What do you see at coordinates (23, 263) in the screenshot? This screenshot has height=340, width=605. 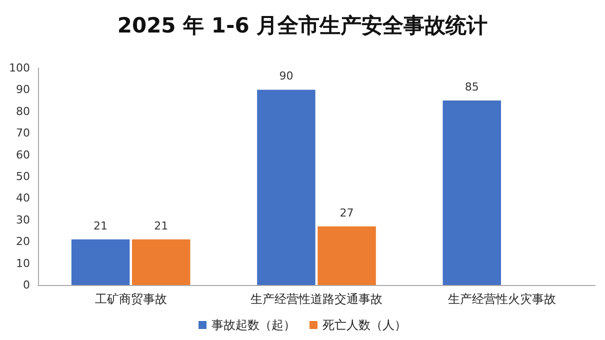 I see `y-tick-label: 10` at bounding box center [23, 263].